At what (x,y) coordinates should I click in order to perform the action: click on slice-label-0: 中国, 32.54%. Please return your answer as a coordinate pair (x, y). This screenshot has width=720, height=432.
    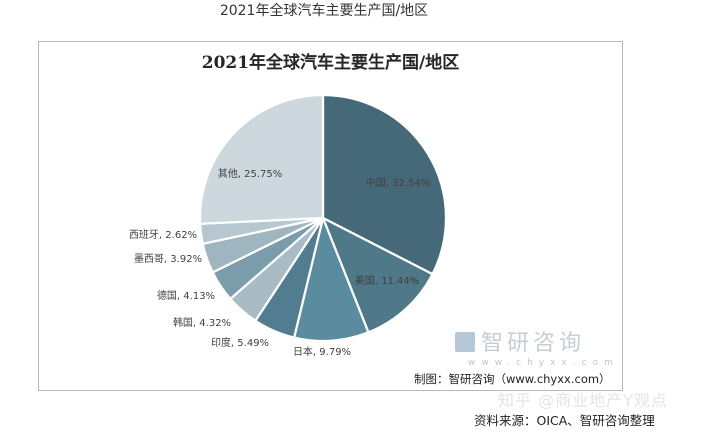
    Looking at the image, I should click on (398, 182).